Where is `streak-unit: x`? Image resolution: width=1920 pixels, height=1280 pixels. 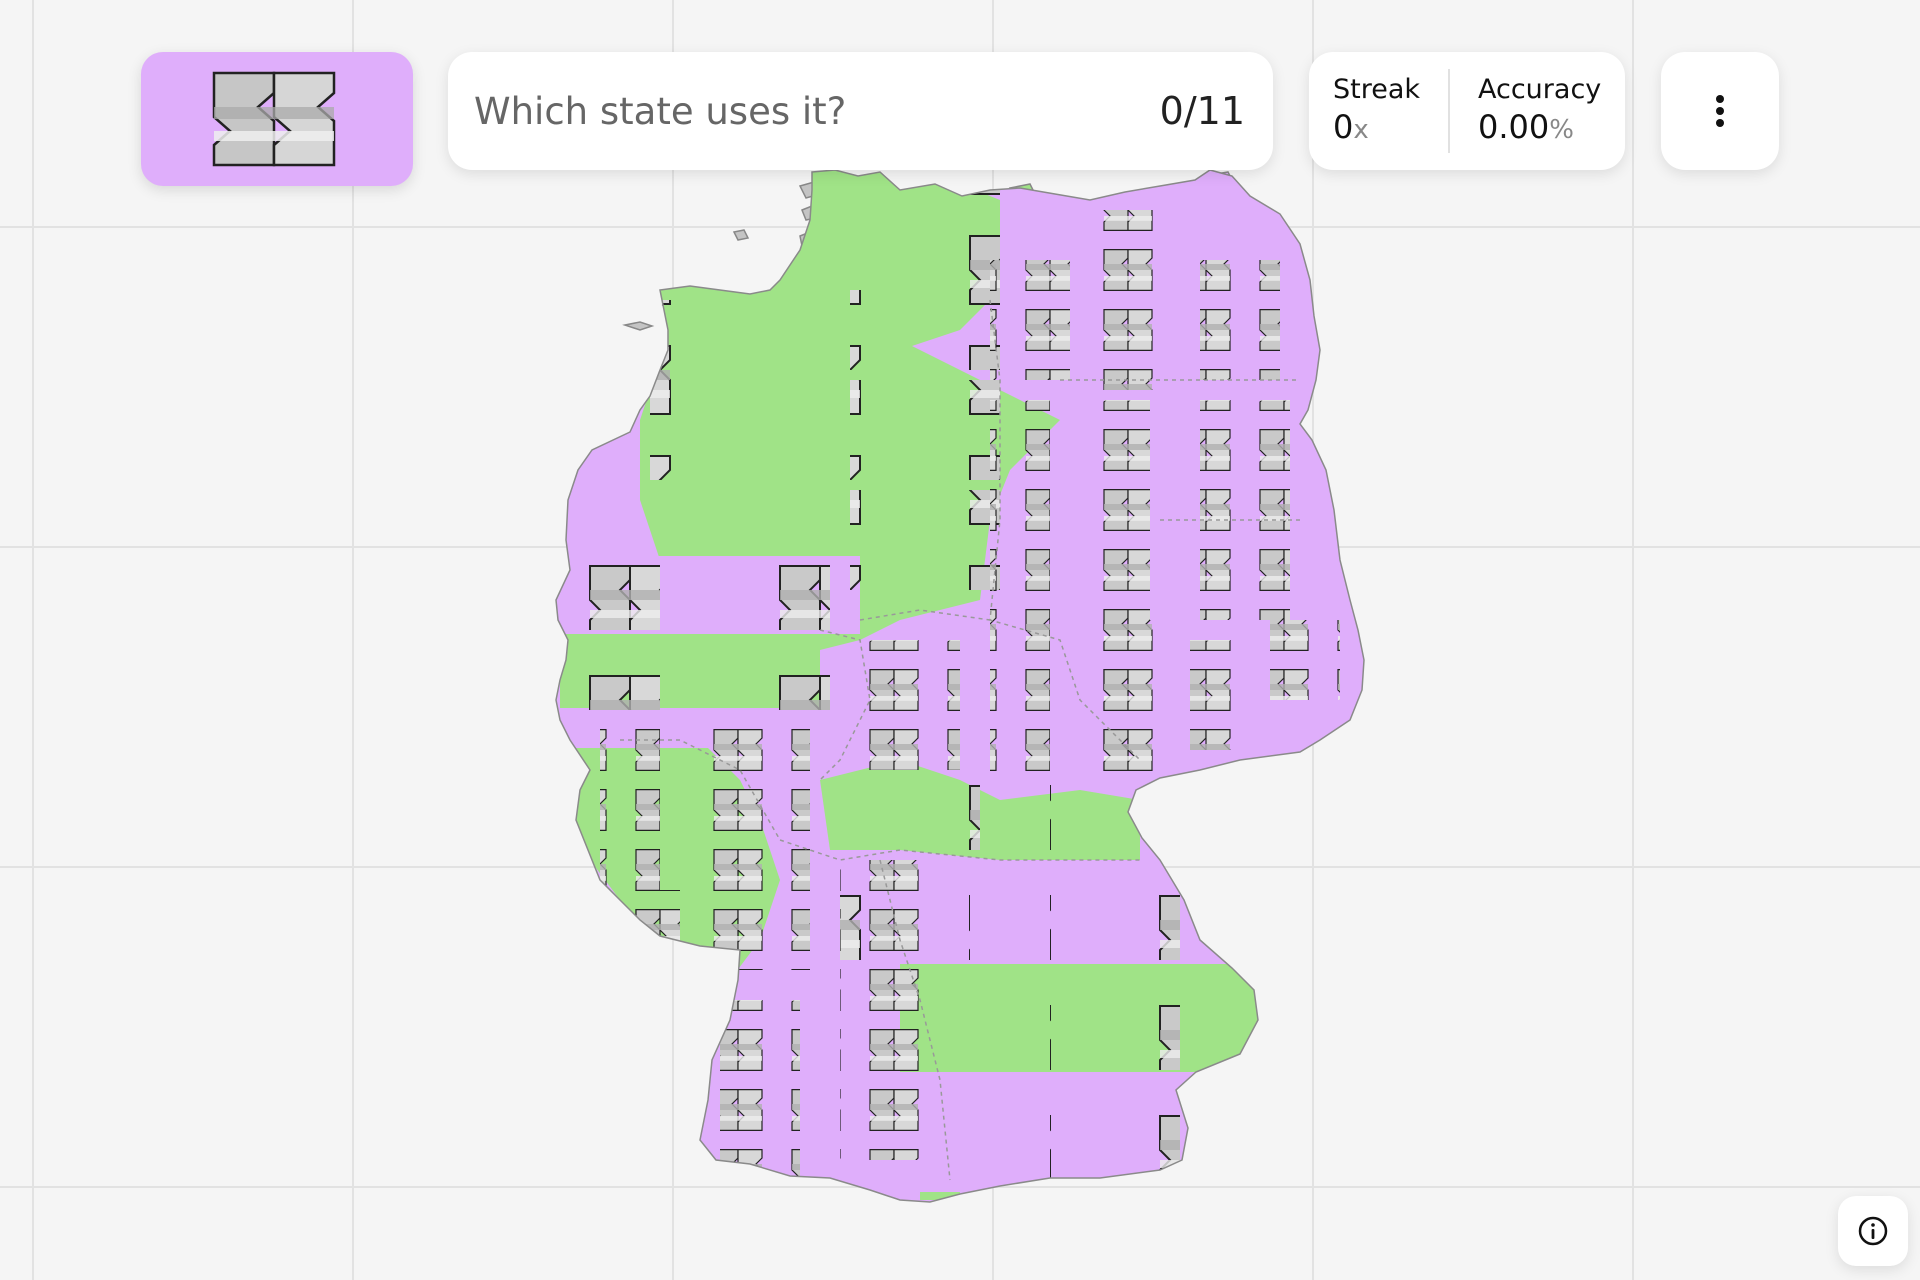 streak-unit: x is located at coordinates (1361, 129).